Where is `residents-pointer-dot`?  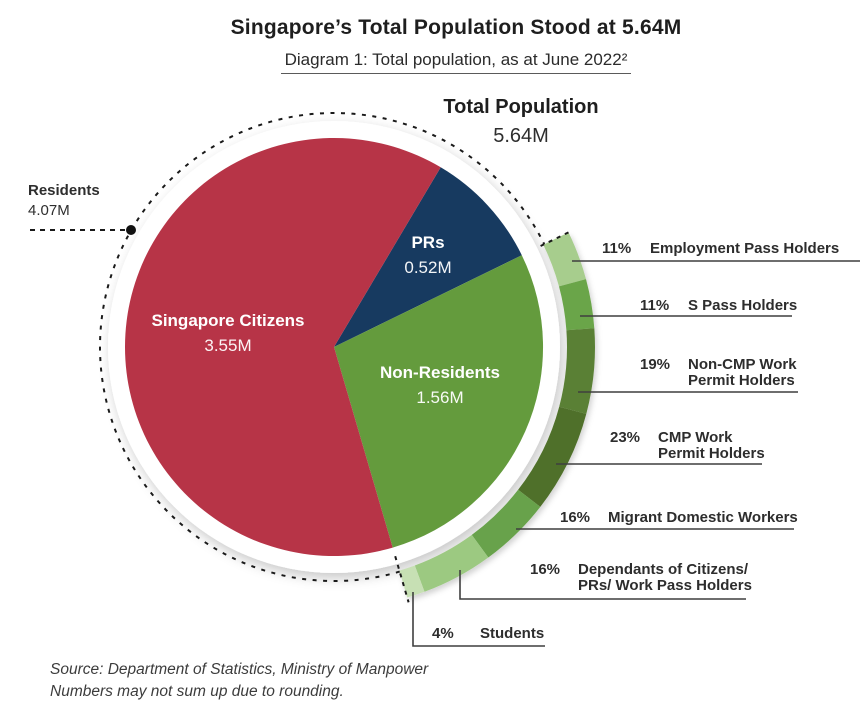 residents-pointer-dot is located at coordinates (131, 230).